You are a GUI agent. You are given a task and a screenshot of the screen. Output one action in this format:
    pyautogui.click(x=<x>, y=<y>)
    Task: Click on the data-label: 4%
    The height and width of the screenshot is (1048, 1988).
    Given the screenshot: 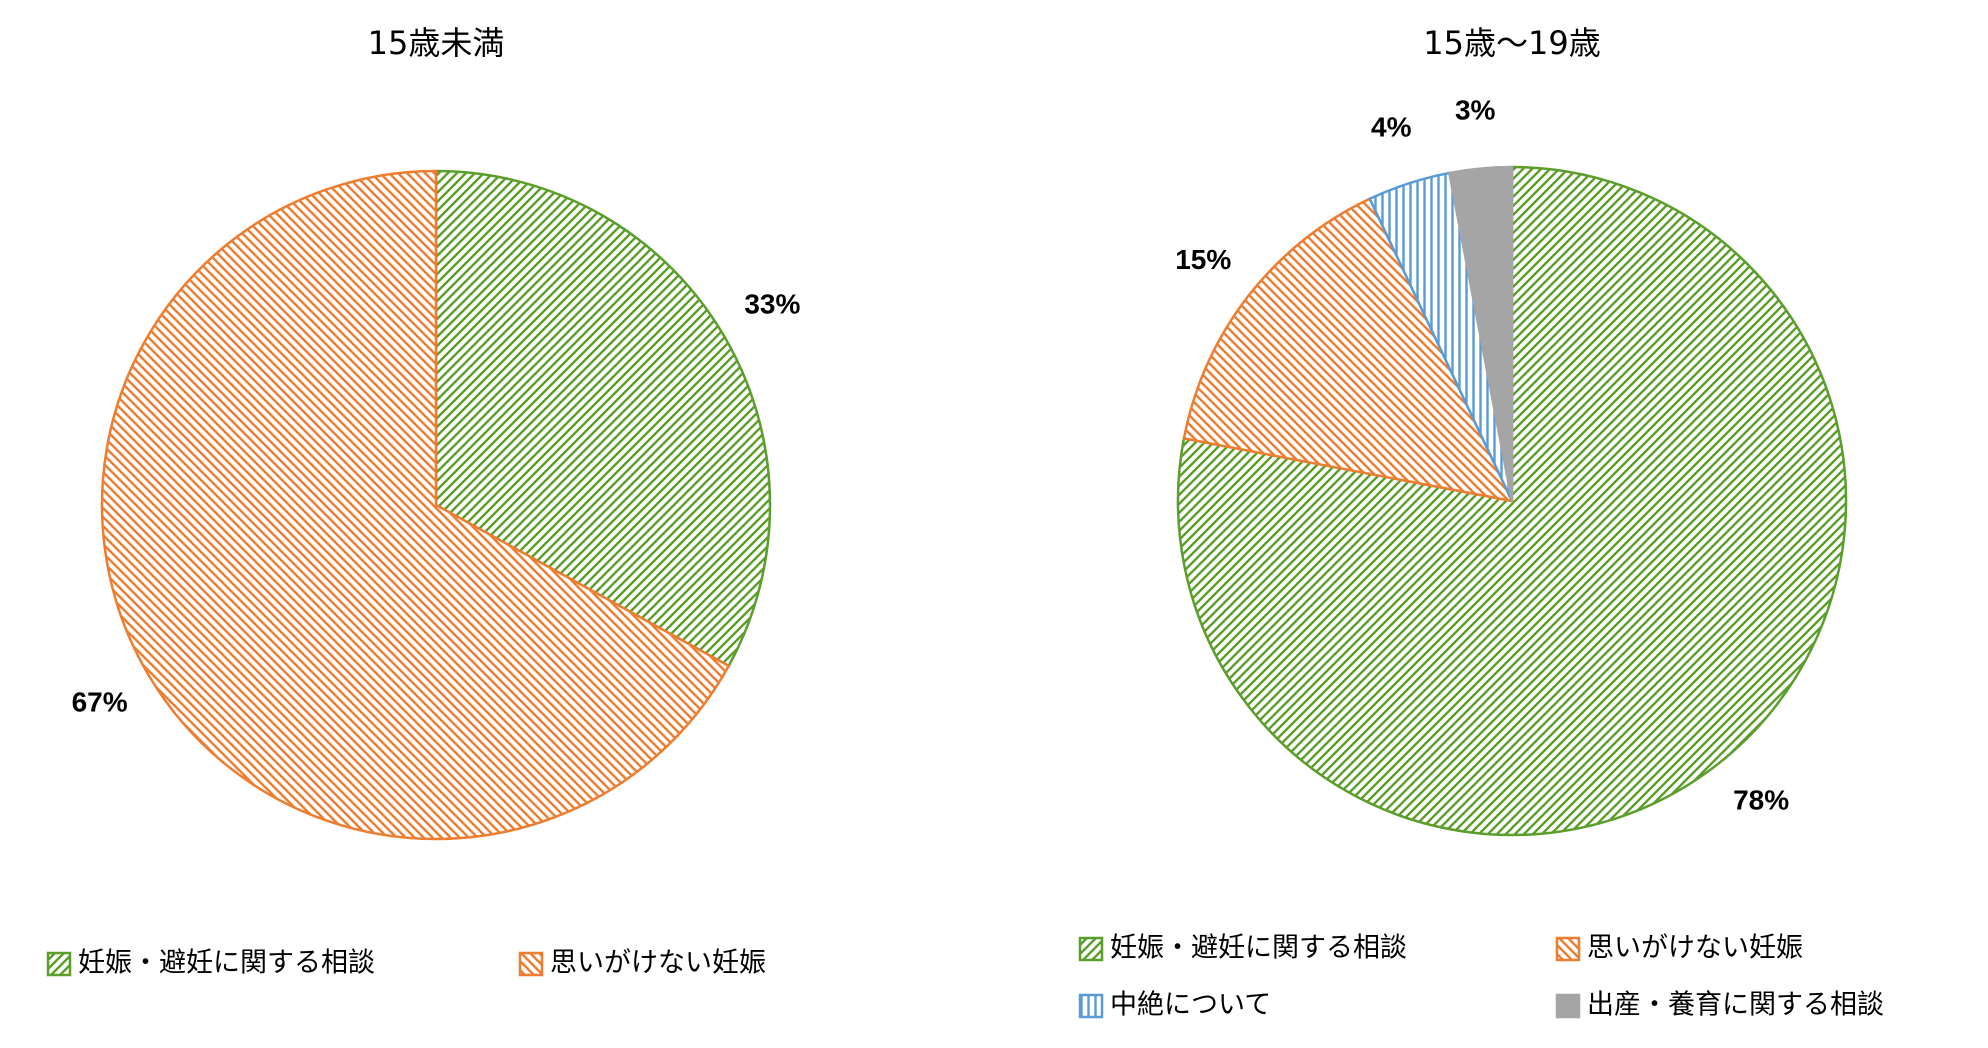 What is the action you would take?
    pyautogui.click(x=1391, y=127)
    